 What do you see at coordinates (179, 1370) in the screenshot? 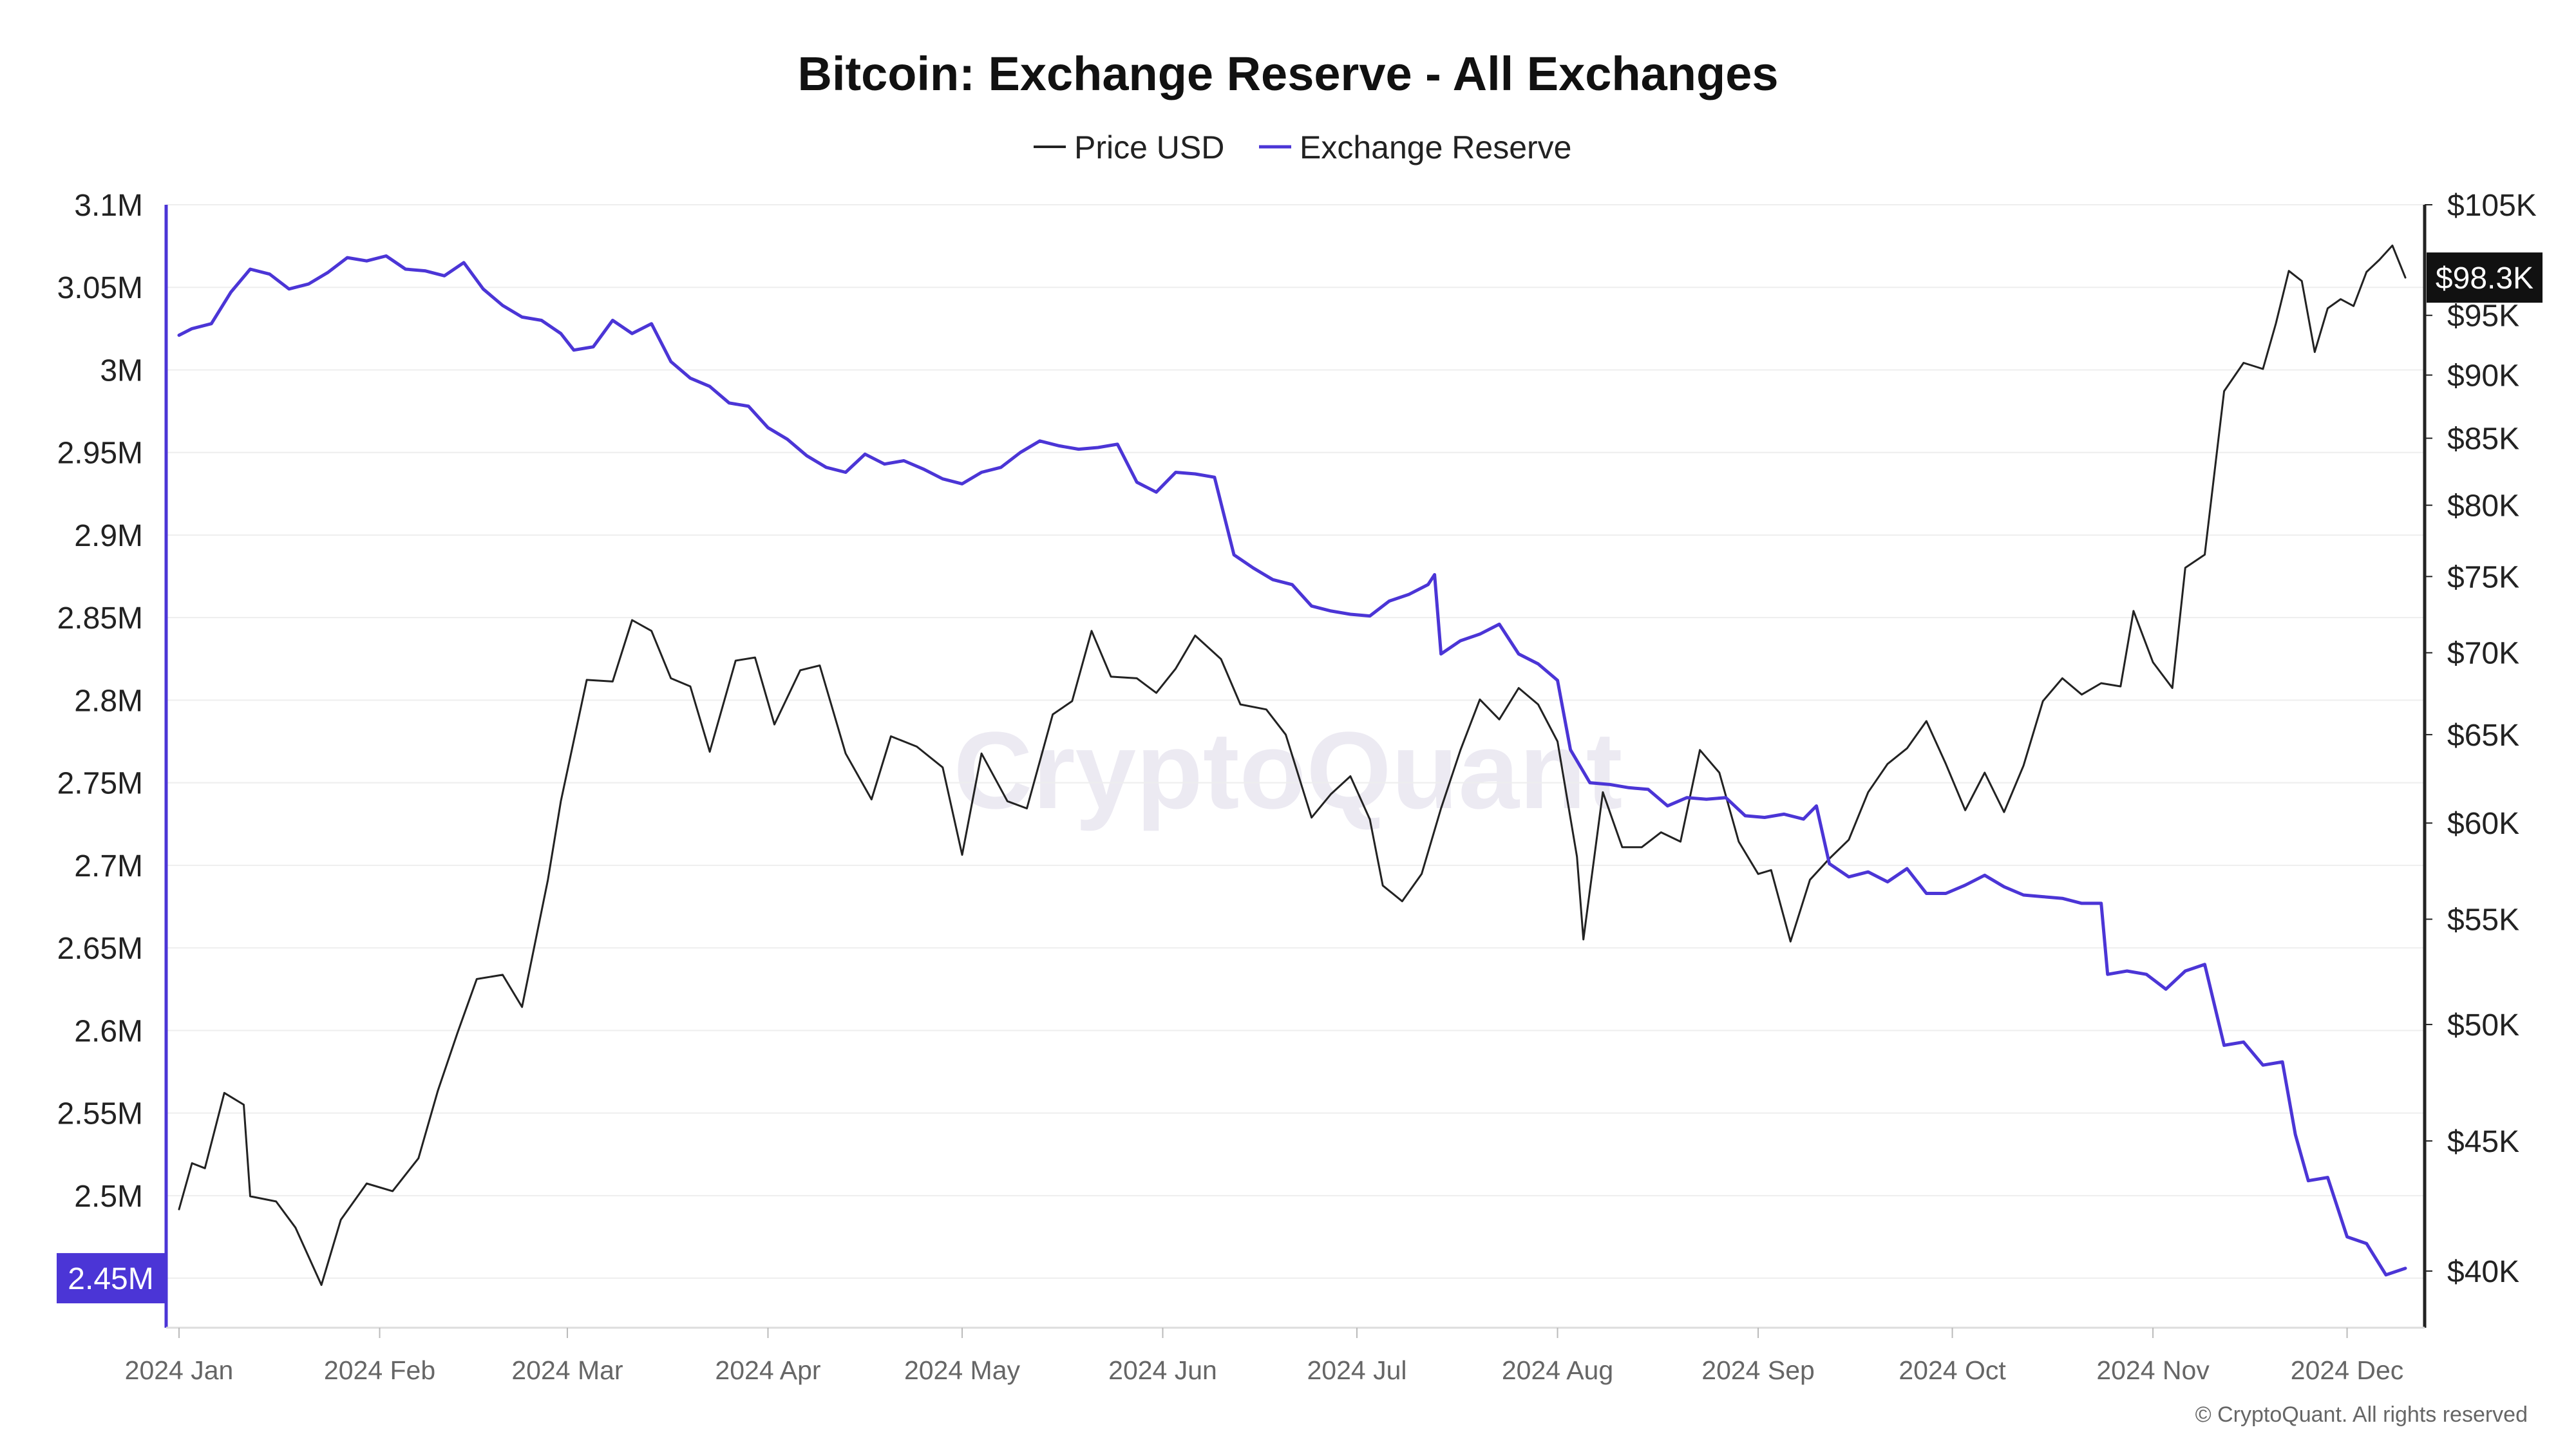
I see `x-tick-label: 2024 Jan` at bounding box center [179, 1370].